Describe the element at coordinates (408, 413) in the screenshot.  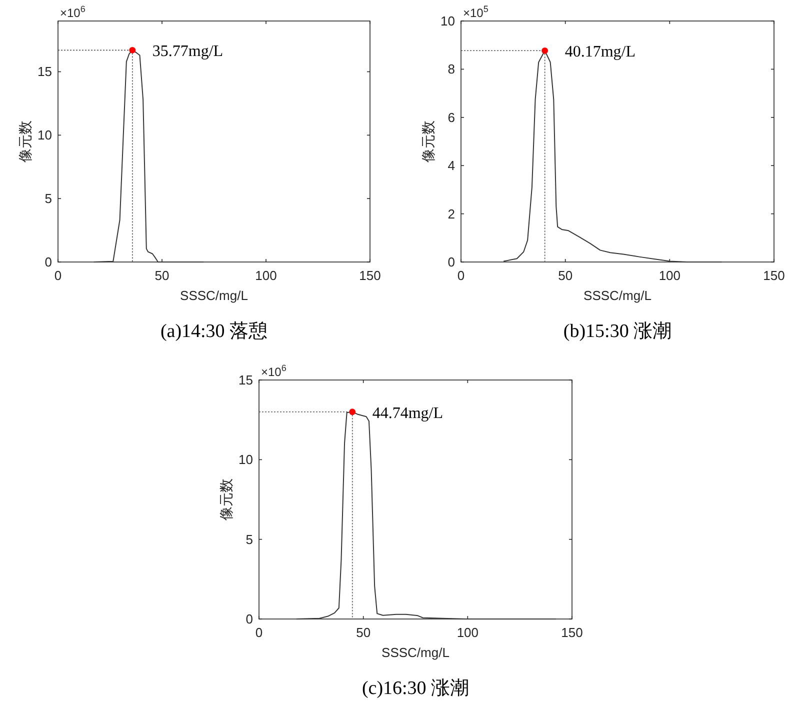
I see `annotation: 44.74mg/L` at that location.